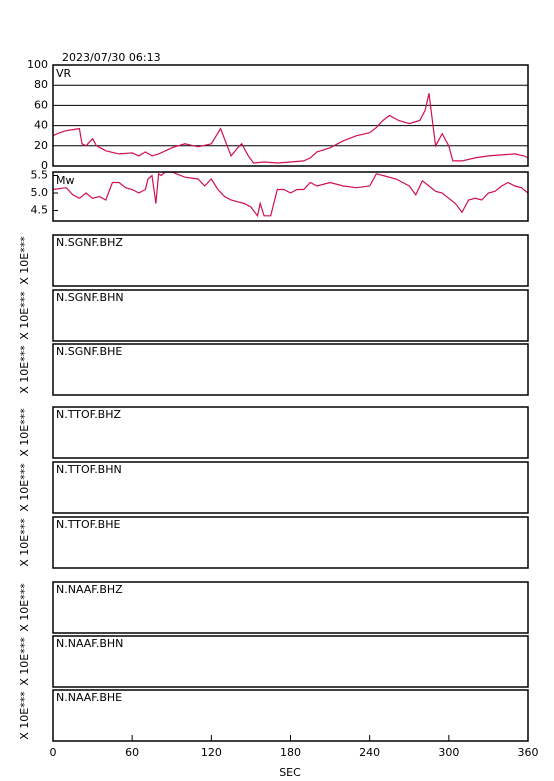 This screenshot has width=554, height=781. Describe the element at coordinates (41, 125) in the screenshot. I see `y-tick-label: 40` at that location.